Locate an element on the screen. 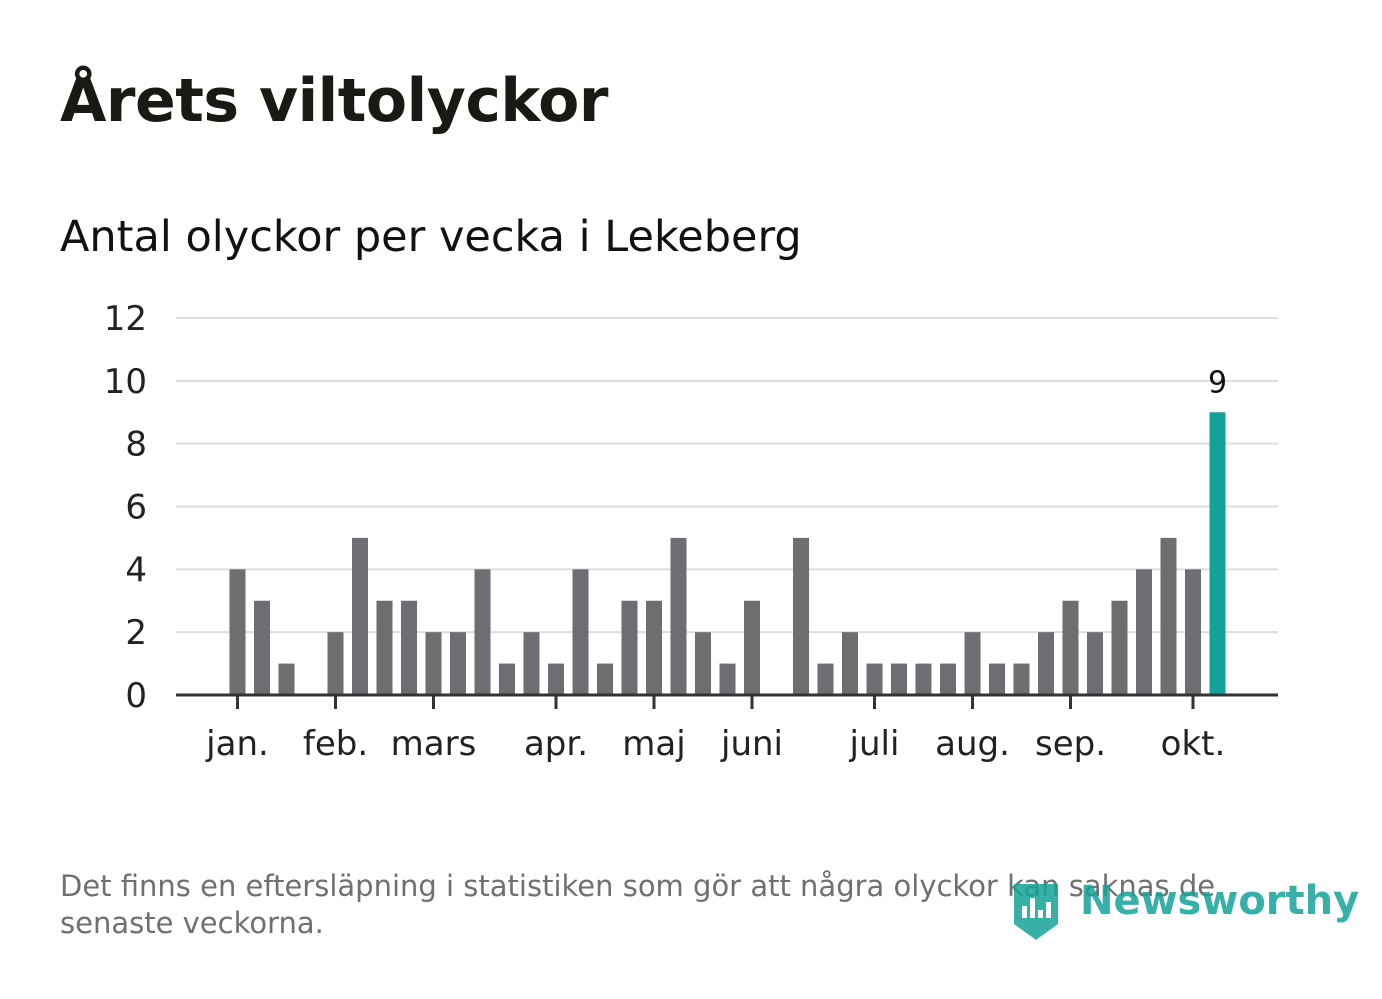 The width and height of the screenshot is (1382, 999). y-tick-label: 4 is located at coordinates (136, 570).